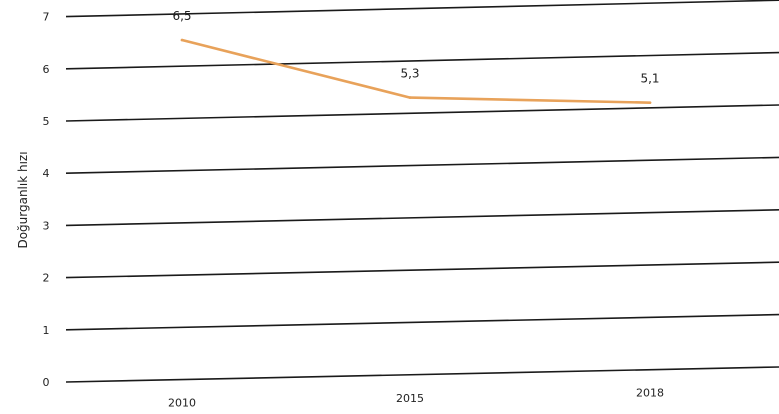 Image resolution: width=779 pixels, height=414 pixels. I want to click on y-tick-label: 2, so click(46, 278).